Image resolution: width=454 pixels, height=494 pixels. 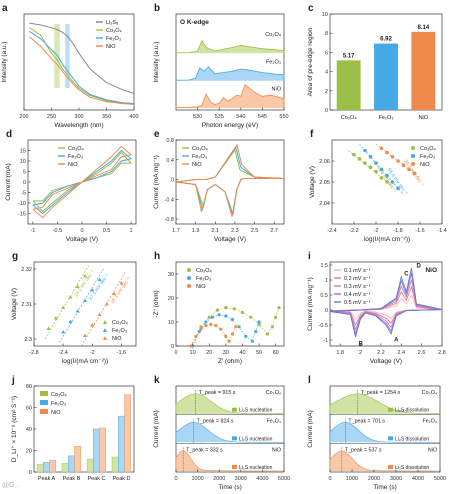 I want to click on y-axis-label: Current (mA), so click(x=310, y=429).